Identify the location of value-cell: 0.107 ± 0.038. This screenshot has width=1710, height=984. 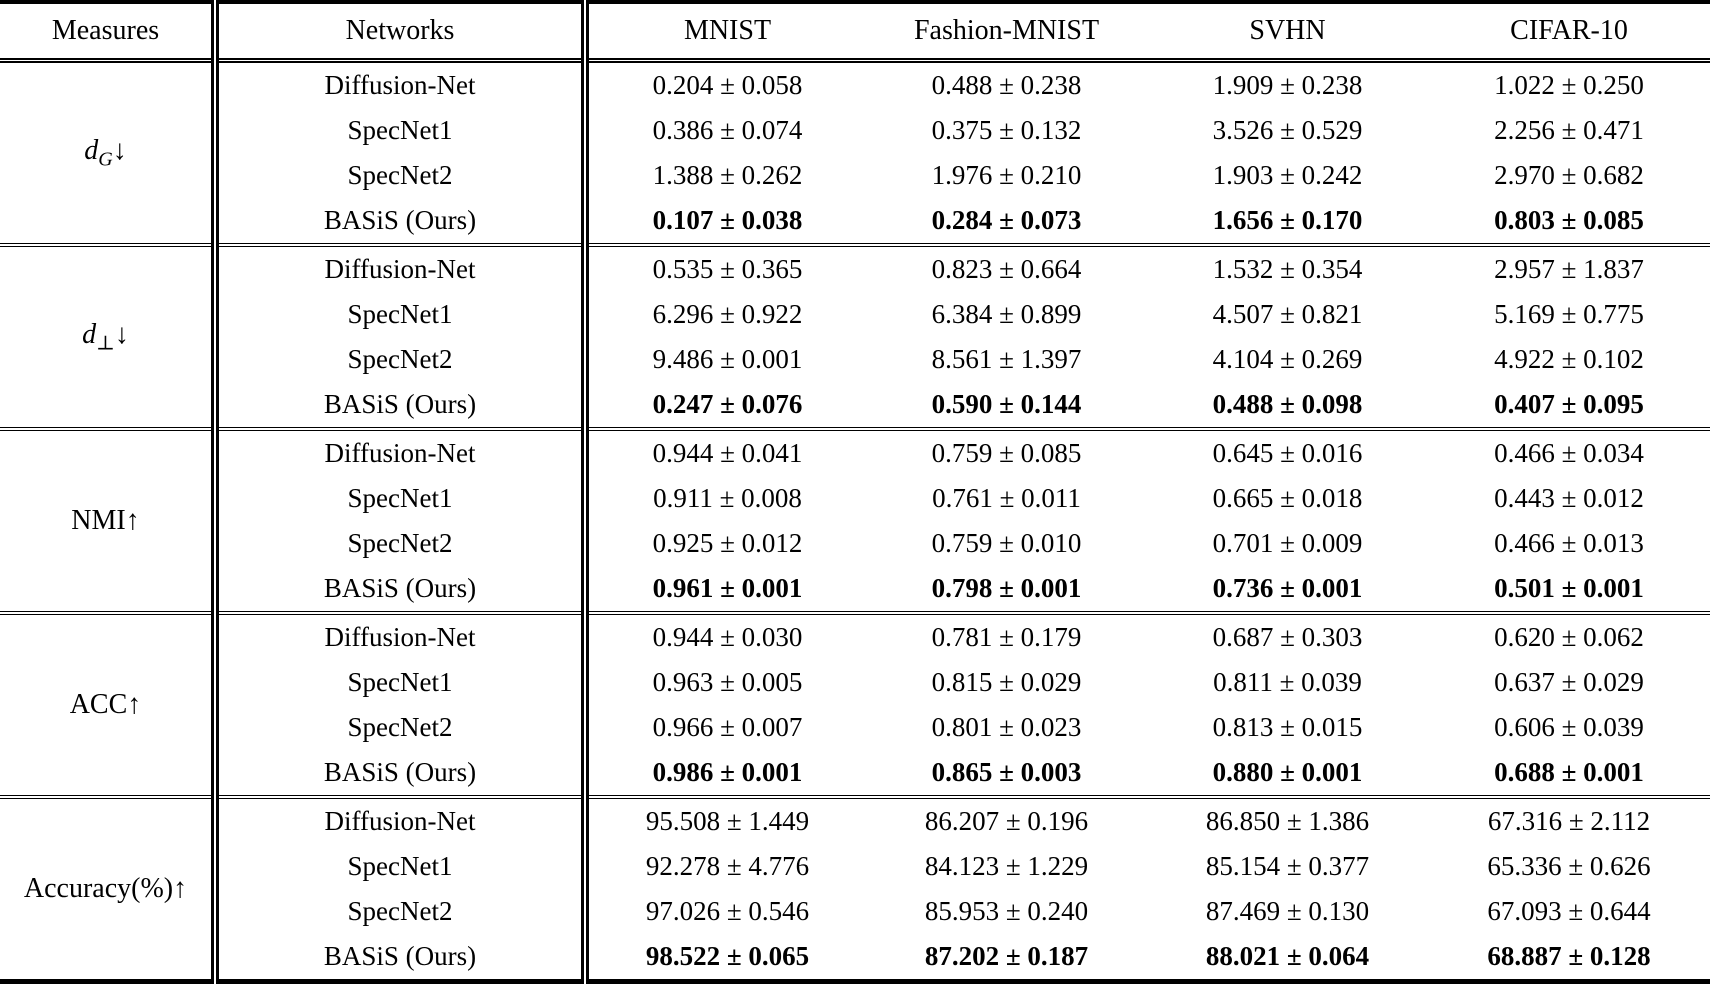
(723, 221).